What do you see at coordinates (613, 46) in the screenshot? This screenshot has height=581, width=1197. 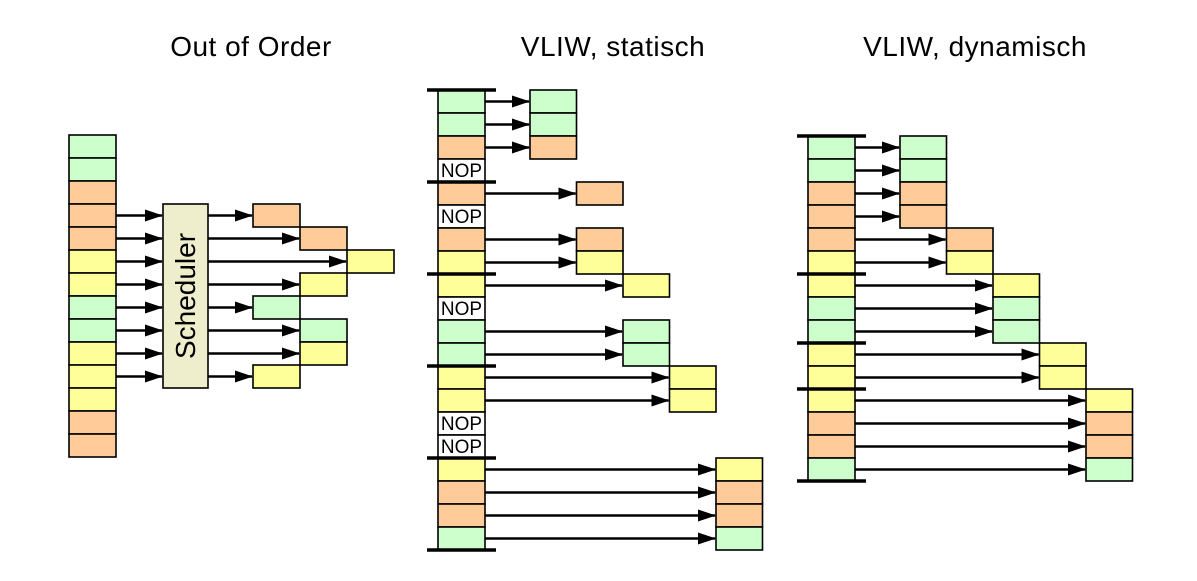 I see `panel-title-vliw-static: VLIW, statisch` at bounding box center [613, 46].